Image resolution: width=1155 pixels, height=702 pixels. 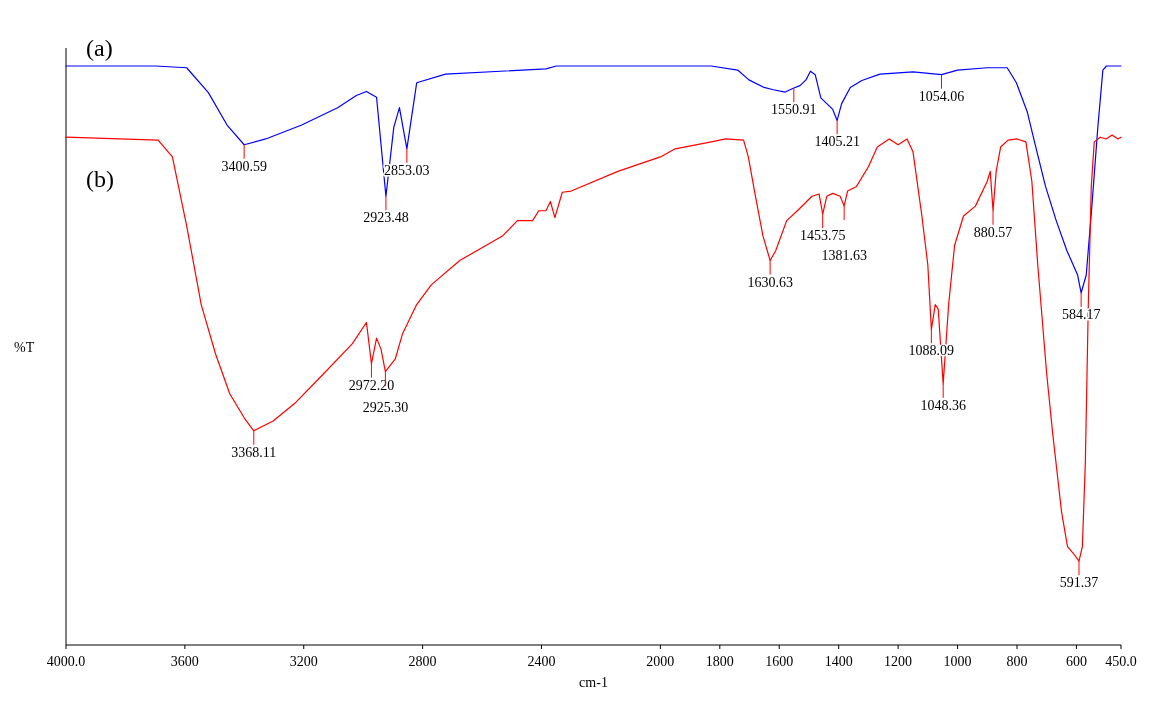 I want to click on annotation: 1405.21, so click(x=837, y=142).